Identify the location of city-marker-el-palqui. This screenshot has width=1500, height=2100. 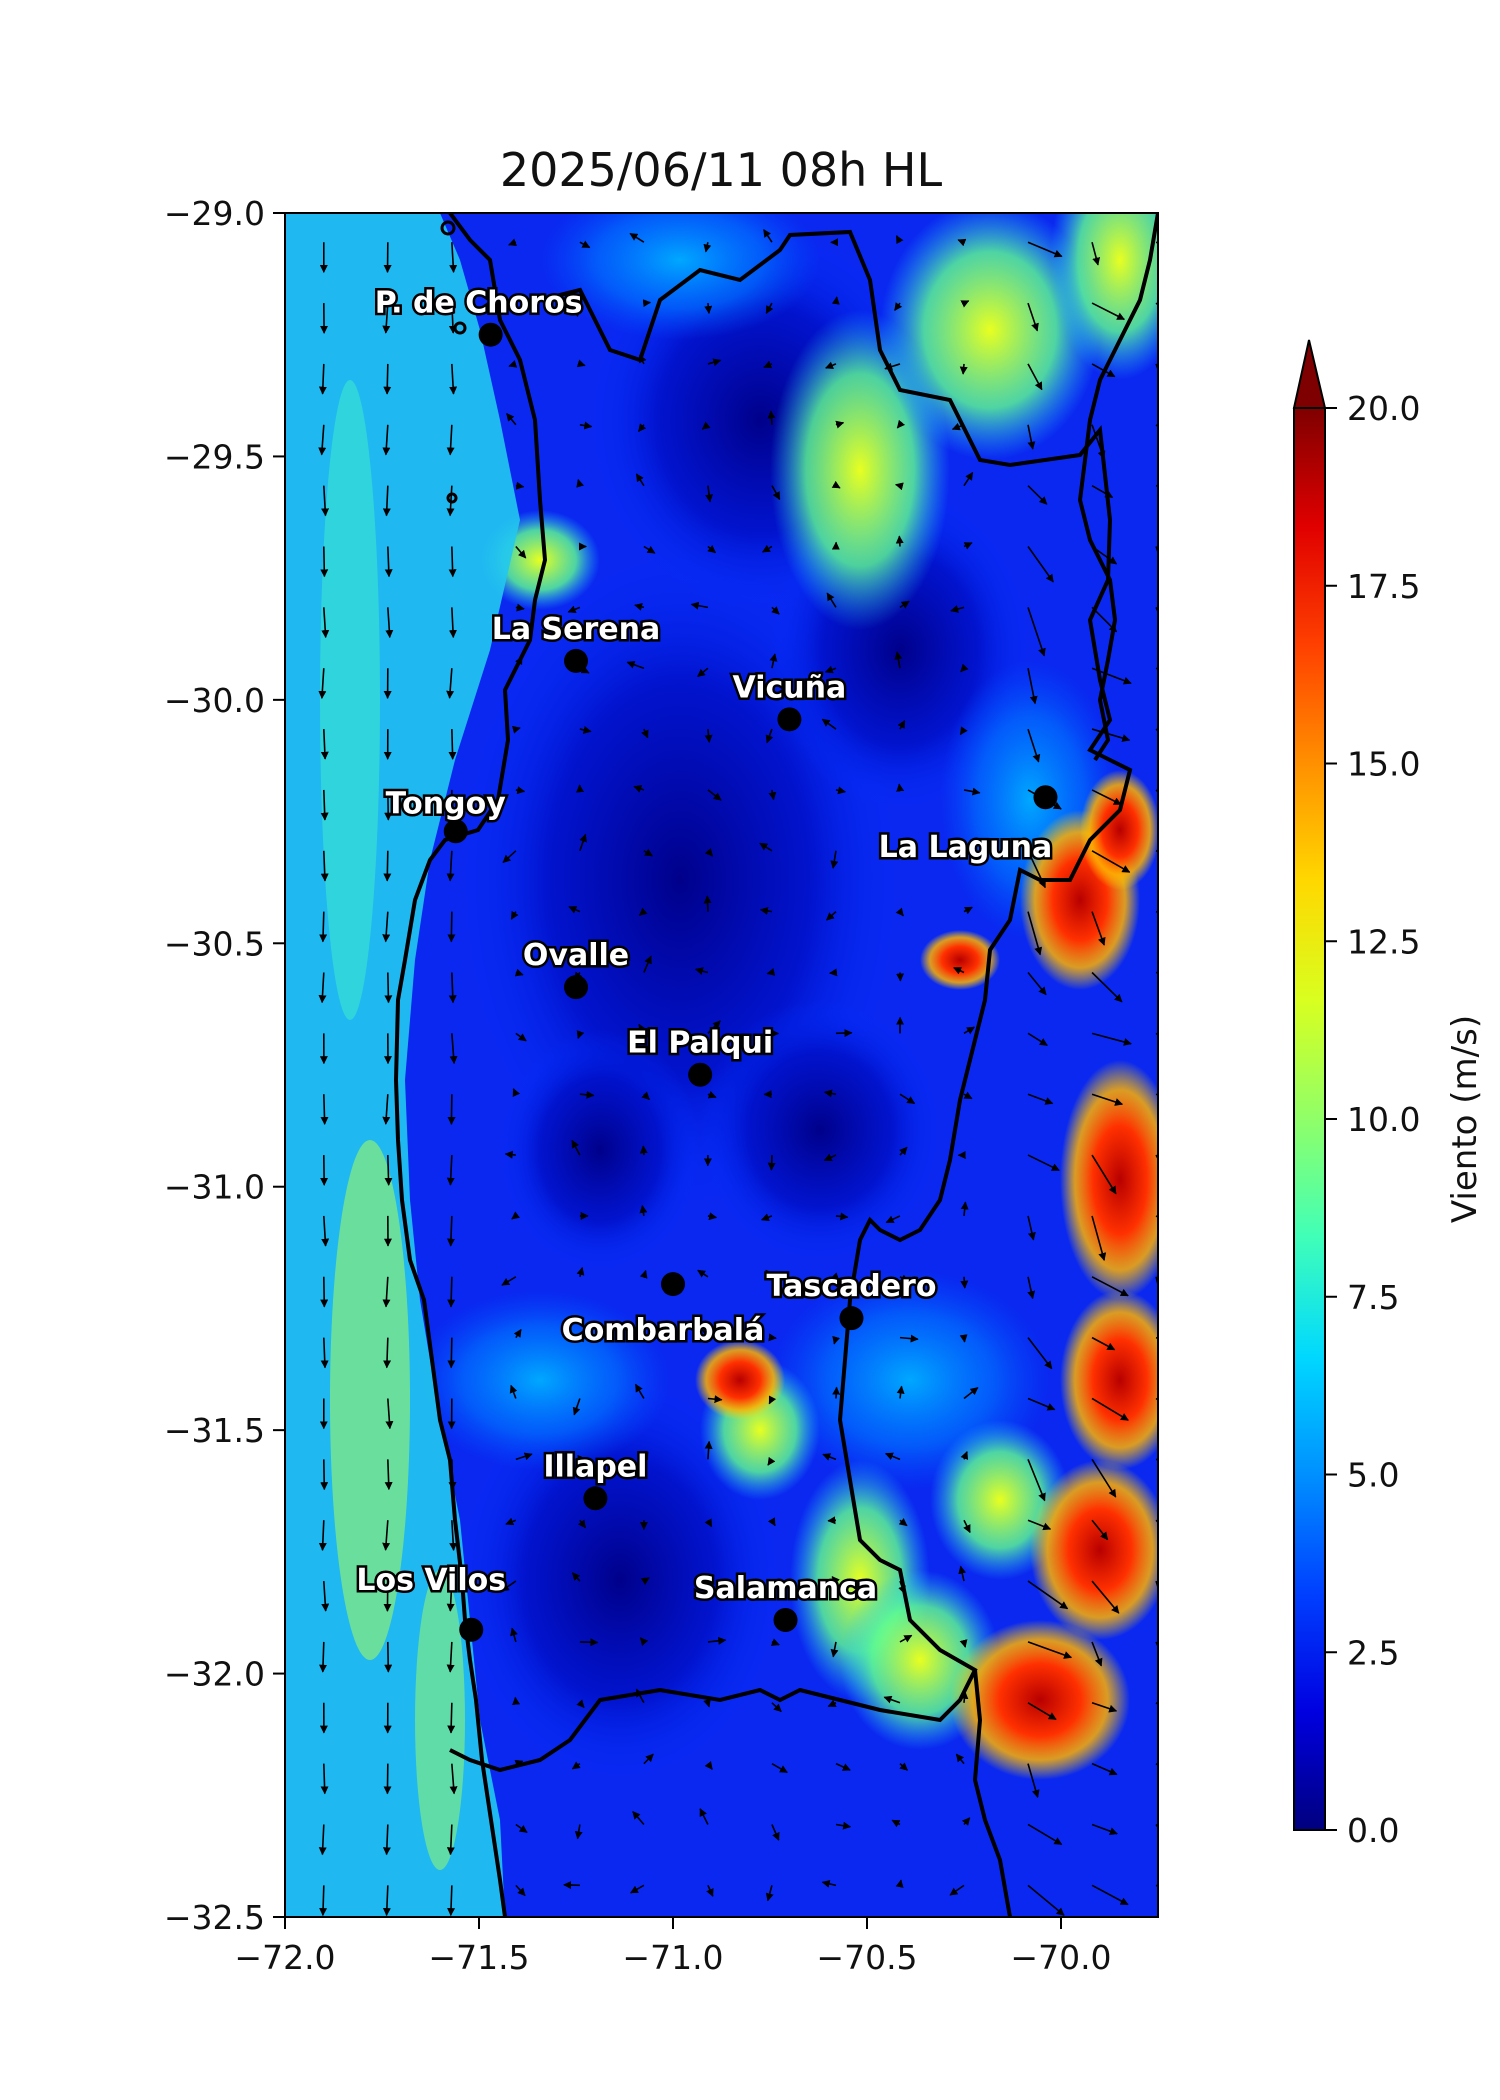
(700, 1074).